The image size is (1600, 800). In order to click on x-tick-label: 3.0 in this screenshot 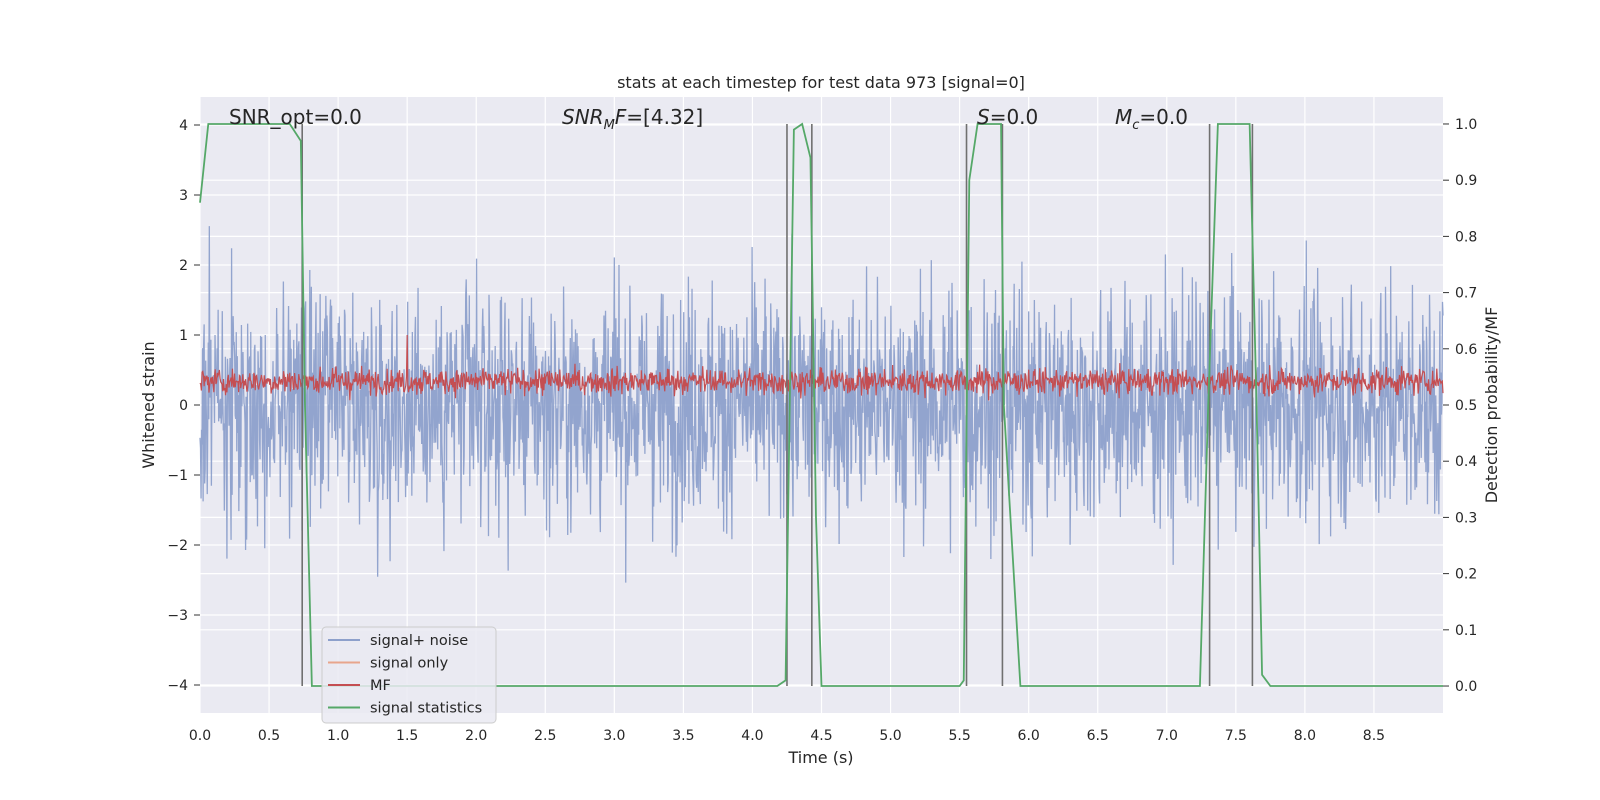, I will do `click(614, 736)`.